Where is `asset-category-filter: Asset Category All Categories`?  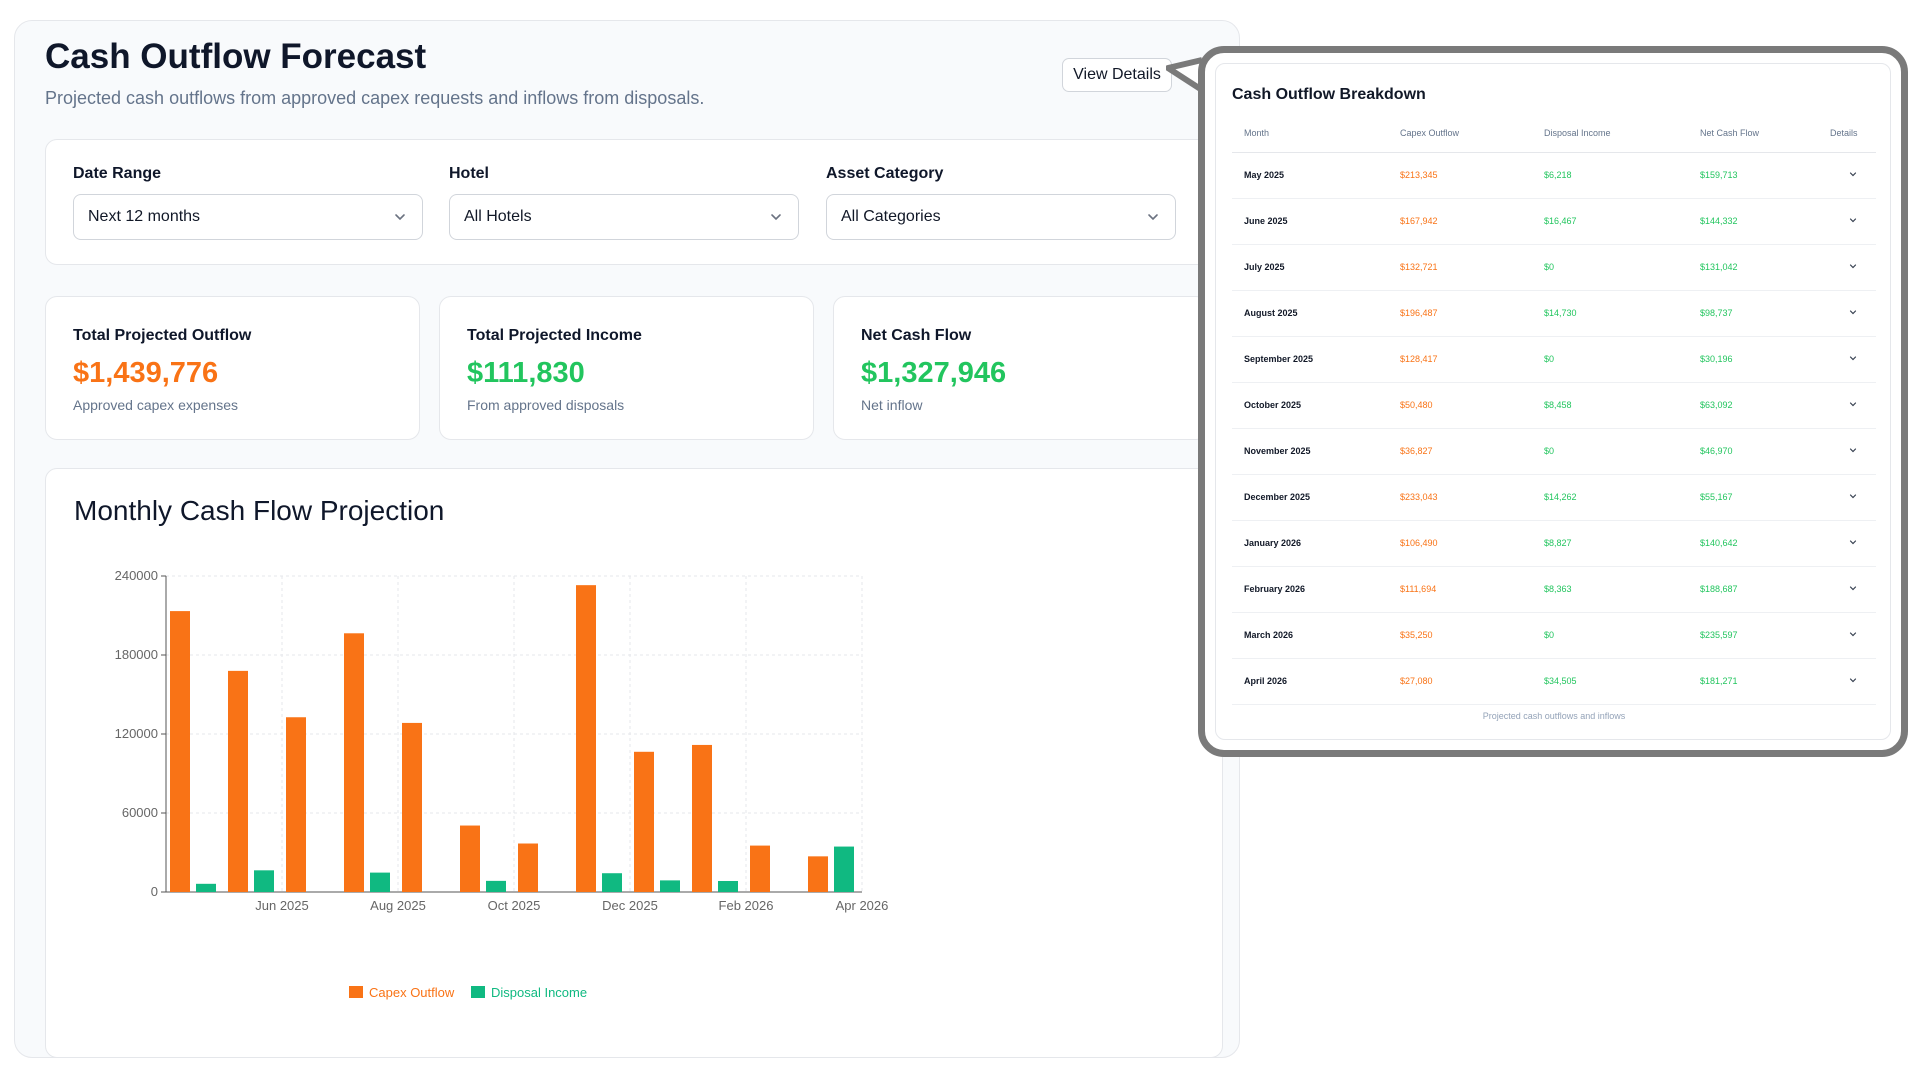
asset-category-filter: Asset Category All Categories is located at coordinates (1001, 202).